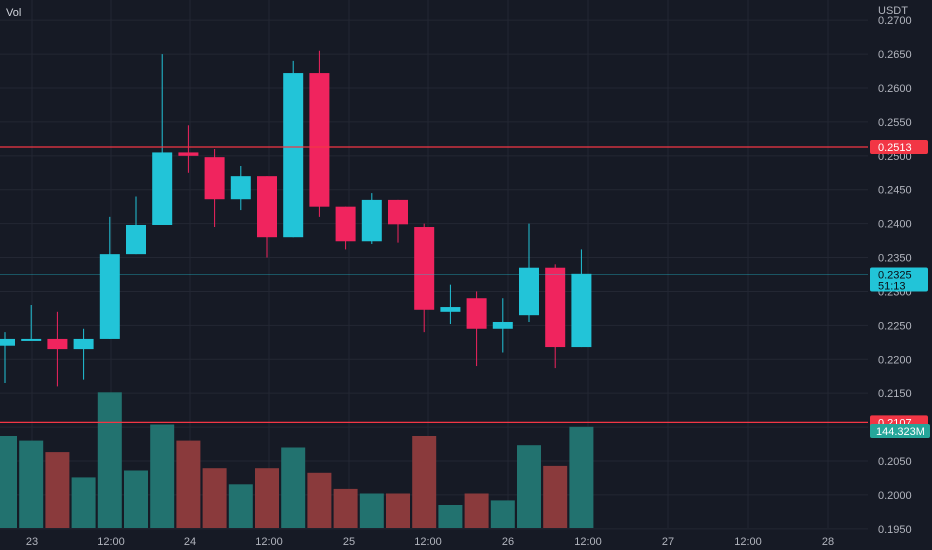 Image resolution: width=932 pixels, height=550 pixels. What do you see at coordinates (895, 148) in the screenshot?
I see `level-price-label: 0.2513` at bounding box center [895, 148].